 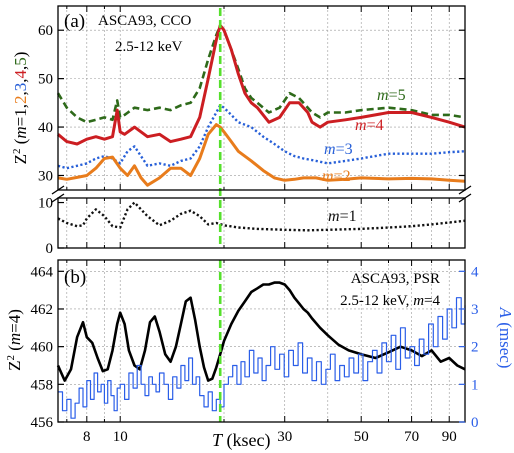 I want to click on series-label-m3: m=3, so click(x=338, y=149).